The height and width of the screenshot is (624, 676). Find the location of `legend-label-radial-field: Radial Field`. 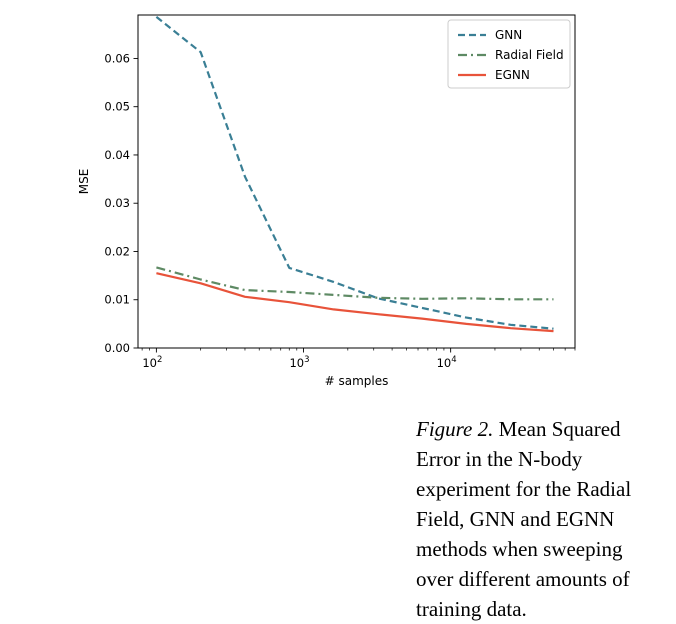

legend-label-radial-field: Radial Field is located at coordinates (529, 55).